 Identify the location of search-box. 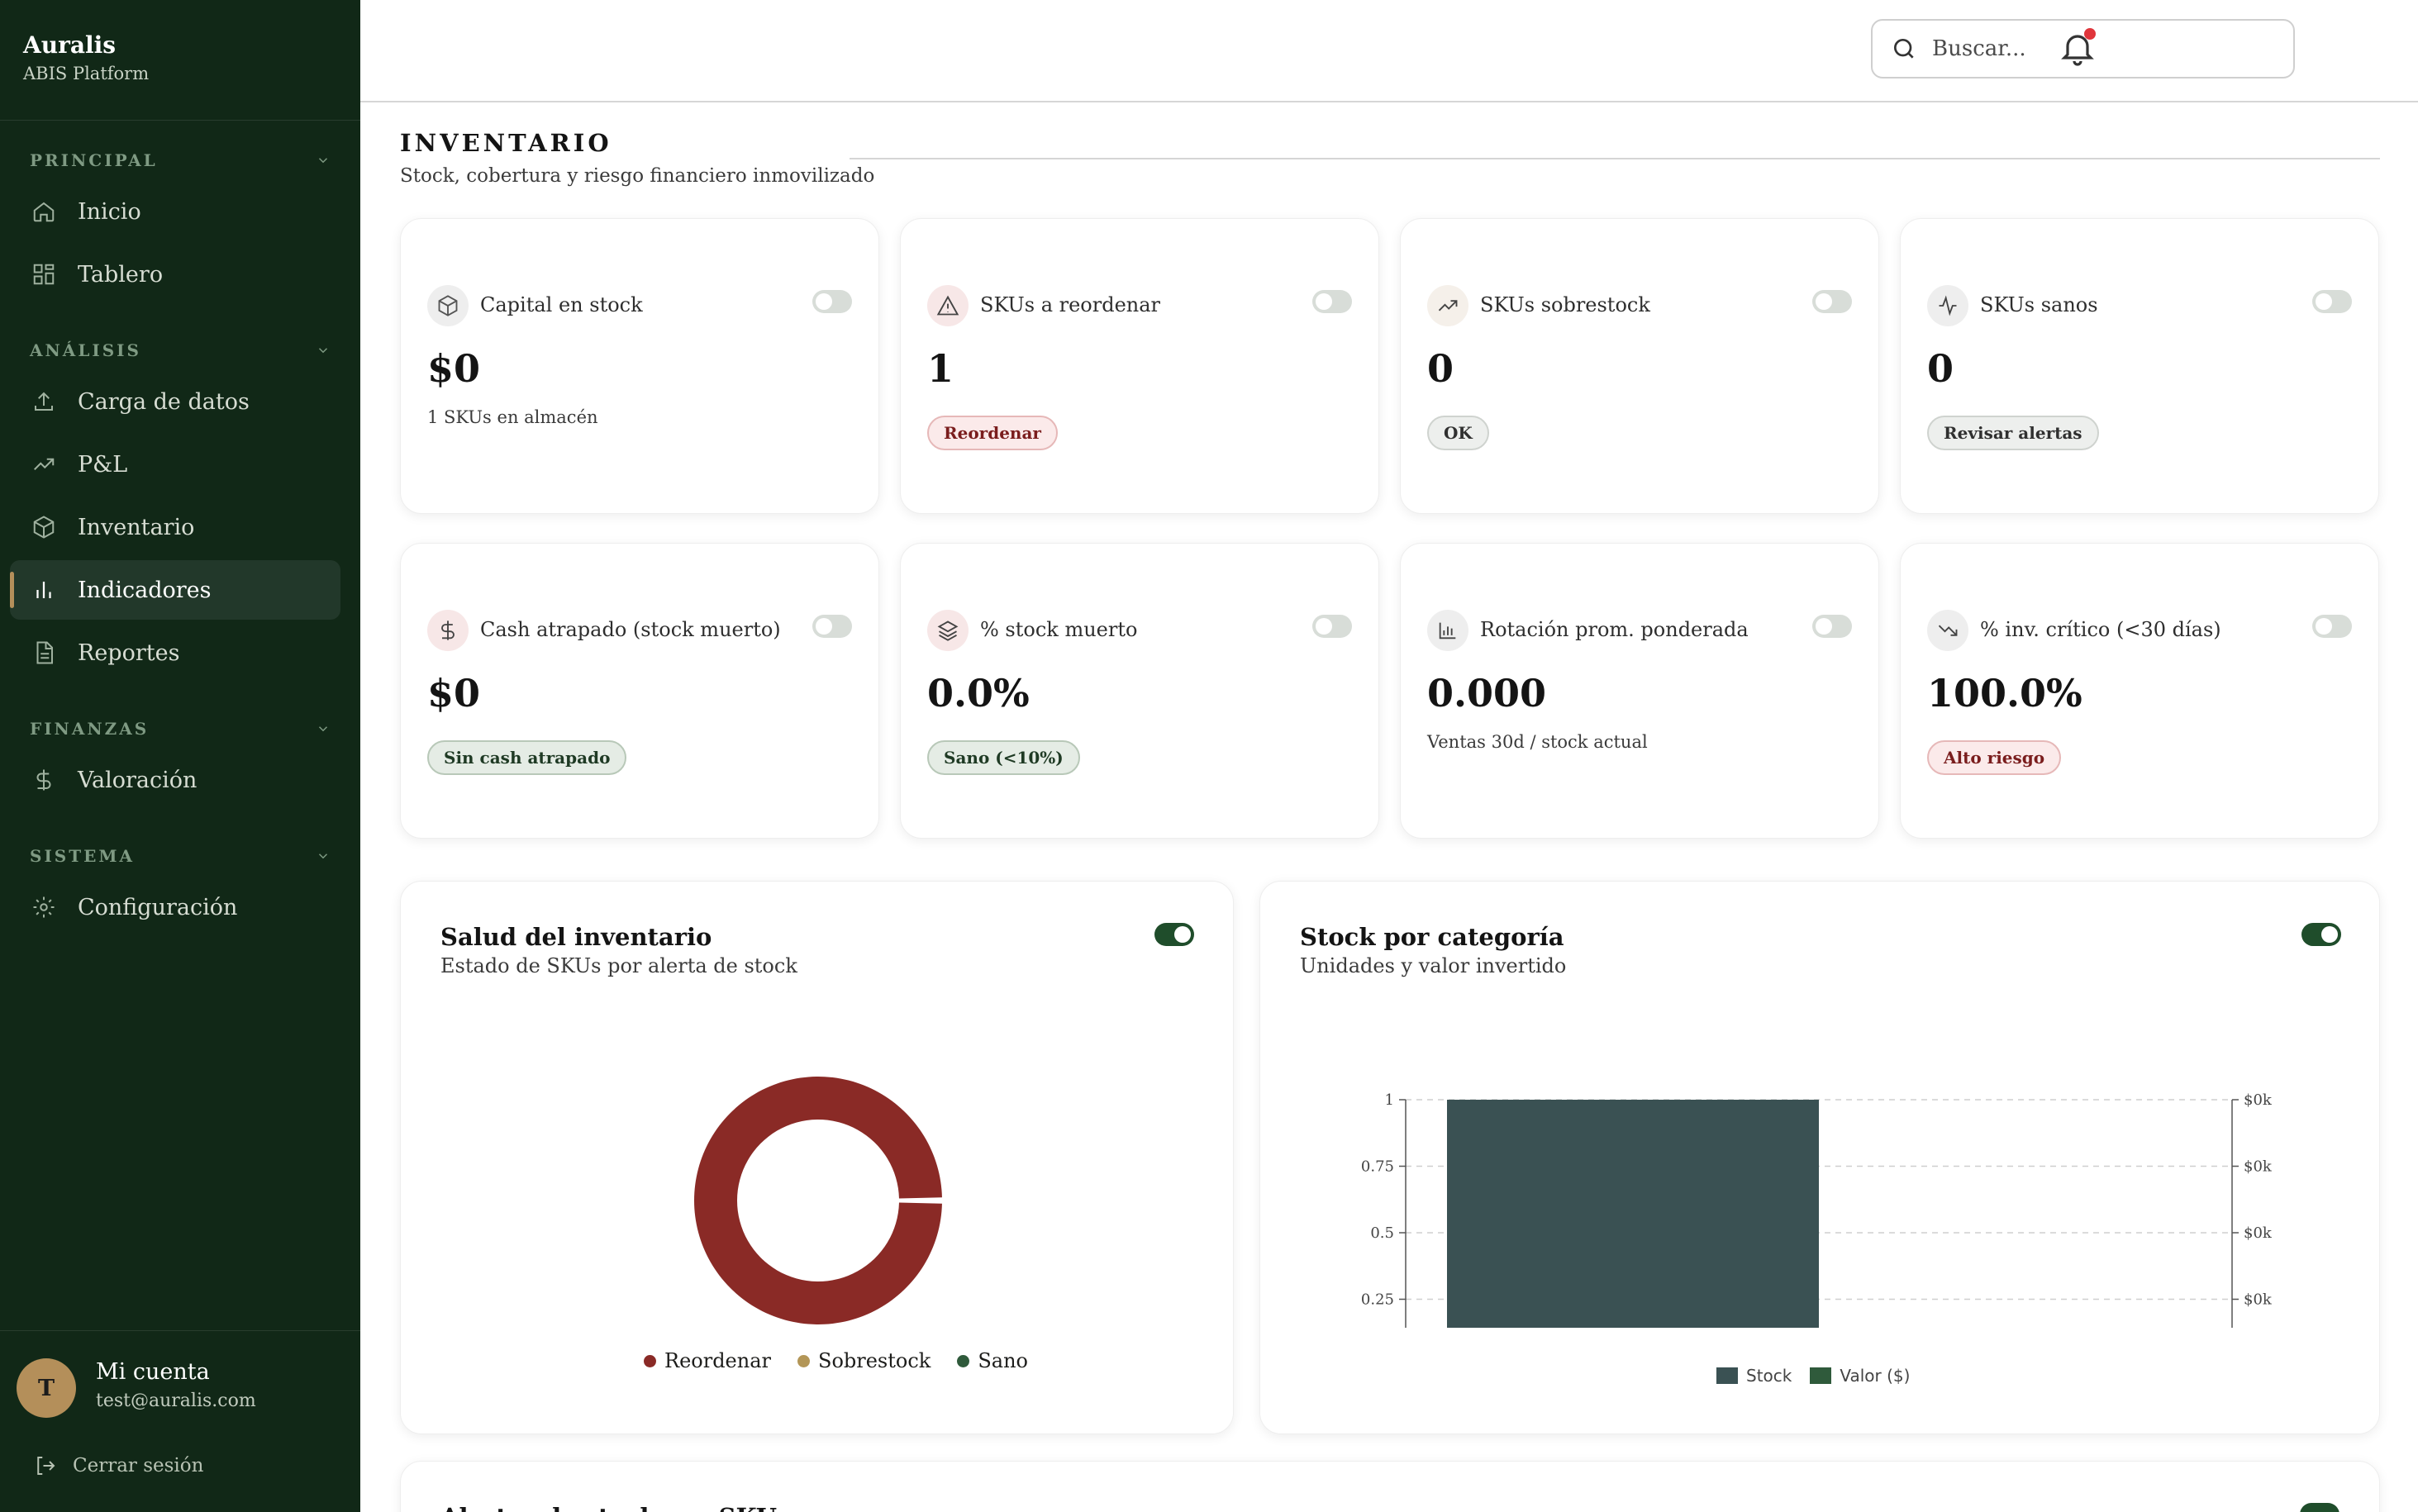
(2083, 48).